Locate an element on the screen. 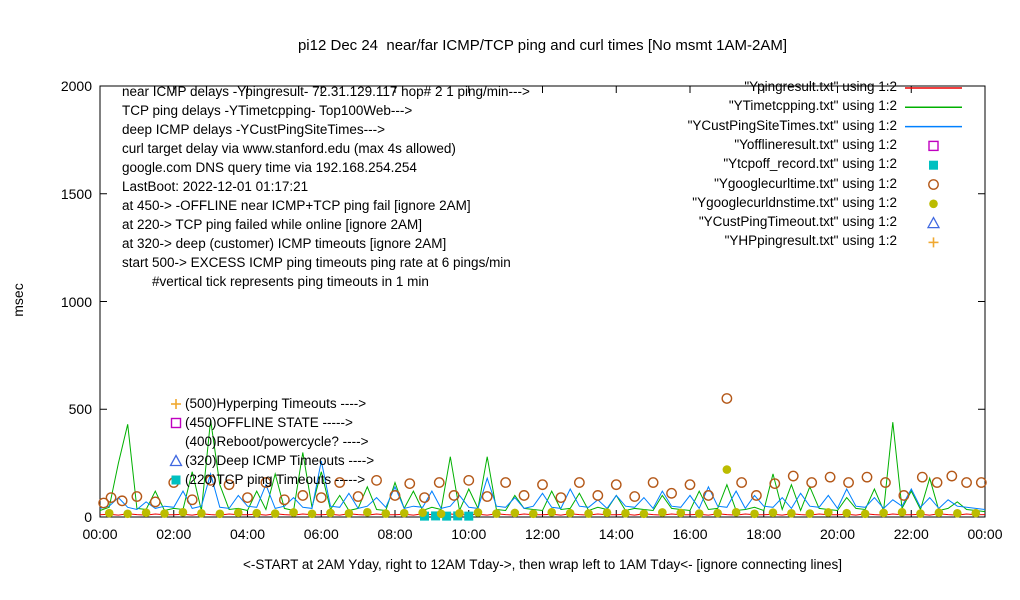 This screenshot has width=1020, height=600. legend-item-label: "YCustPingTimeout.txt" using 1:2 is located at coordinates (797, 222).